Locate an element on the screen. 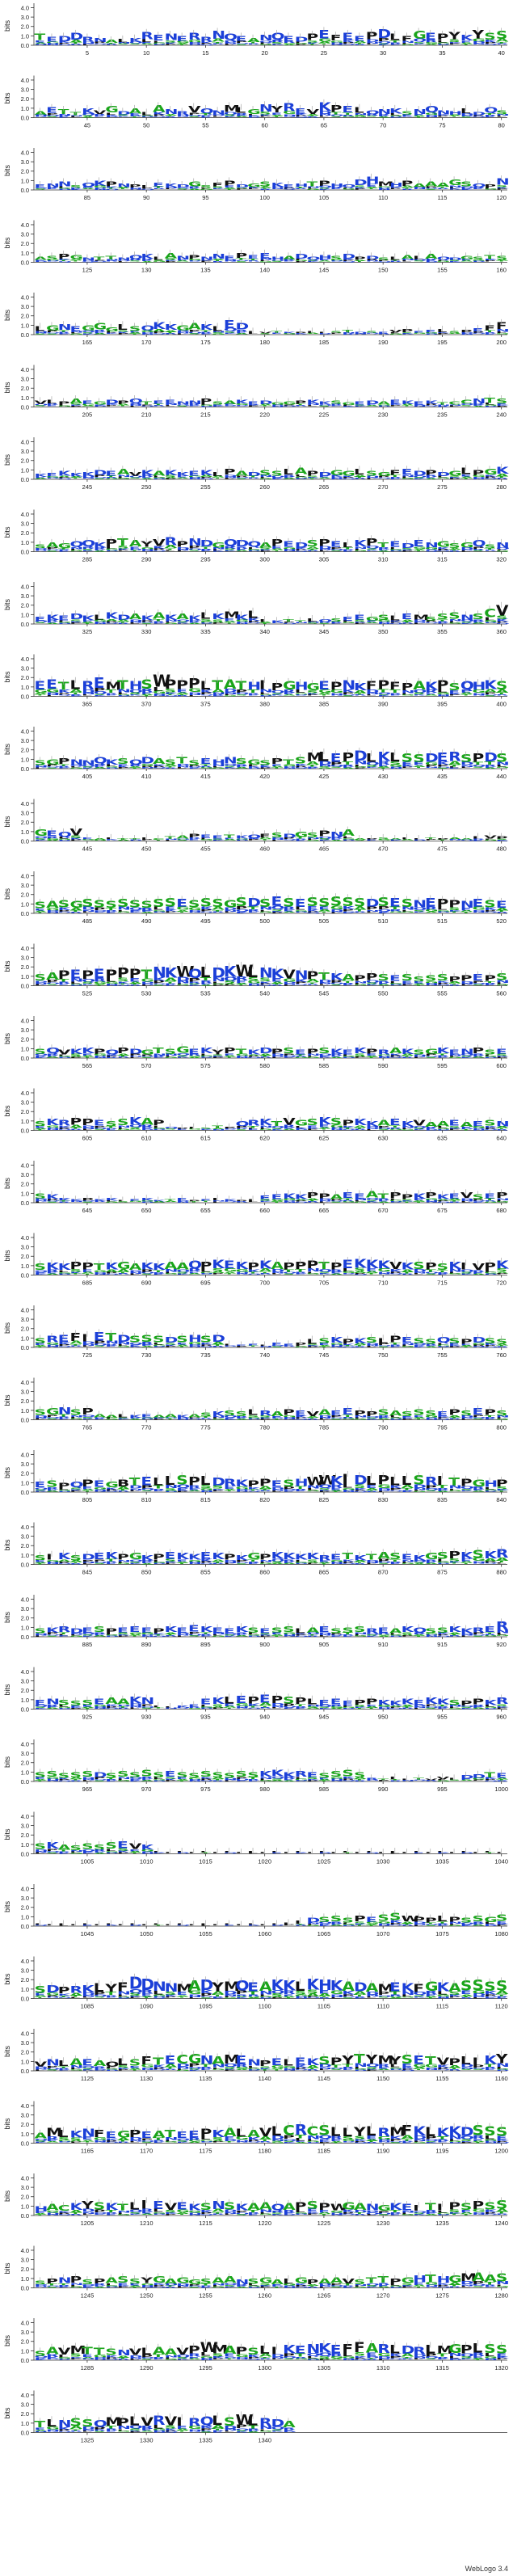  logo-letter: H is located at coordinates (302, 185).